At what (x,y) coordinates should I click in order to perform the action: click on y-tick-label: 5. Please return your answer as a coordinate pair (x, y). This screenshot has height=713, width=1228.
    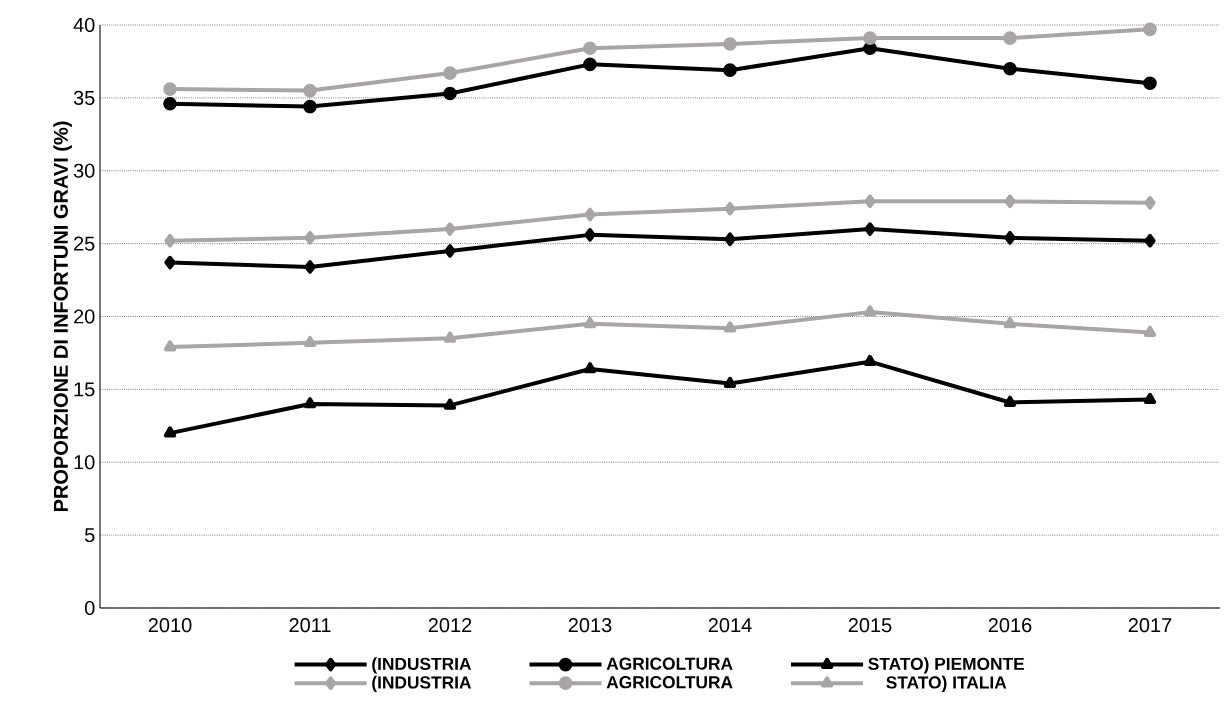
    Looking at the image, I should click on (89, 535).